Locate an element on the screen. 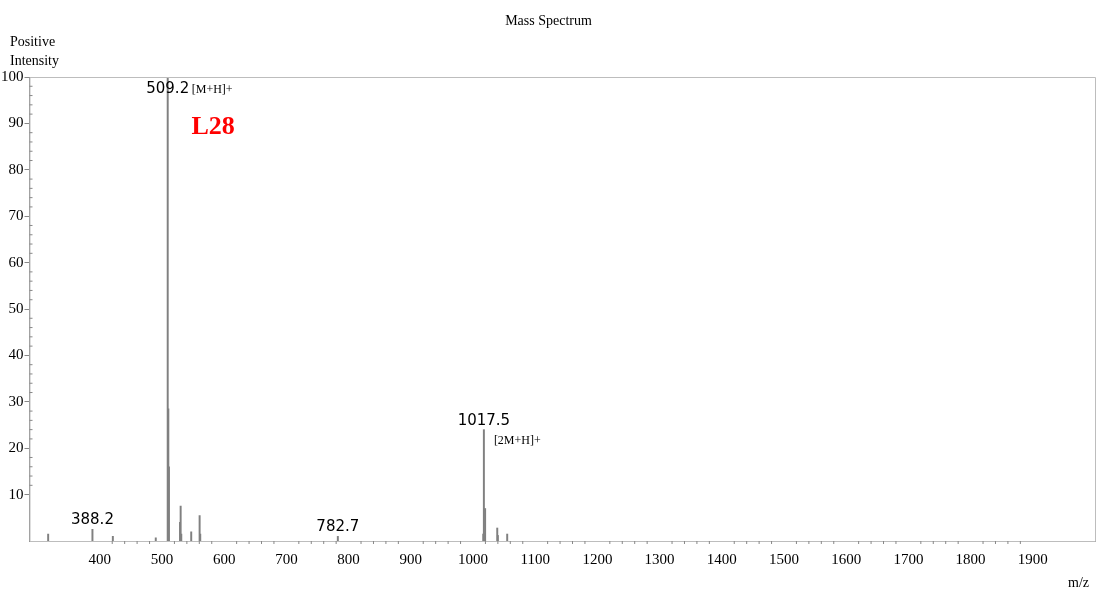 This screenshot has width=1097, height=592. y-tick-label: 100 is located at coordinates (12, 75).